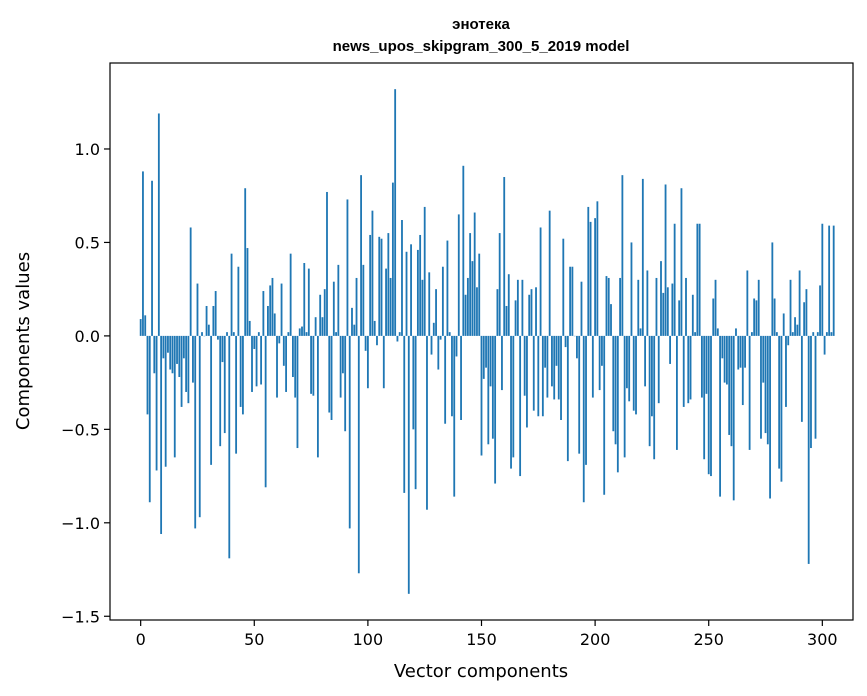 This screenshot has height=696, width=867. Describe the element at coordinates (23, 341) in the screenshot. I see `y-axis-label: Components values` at that location.